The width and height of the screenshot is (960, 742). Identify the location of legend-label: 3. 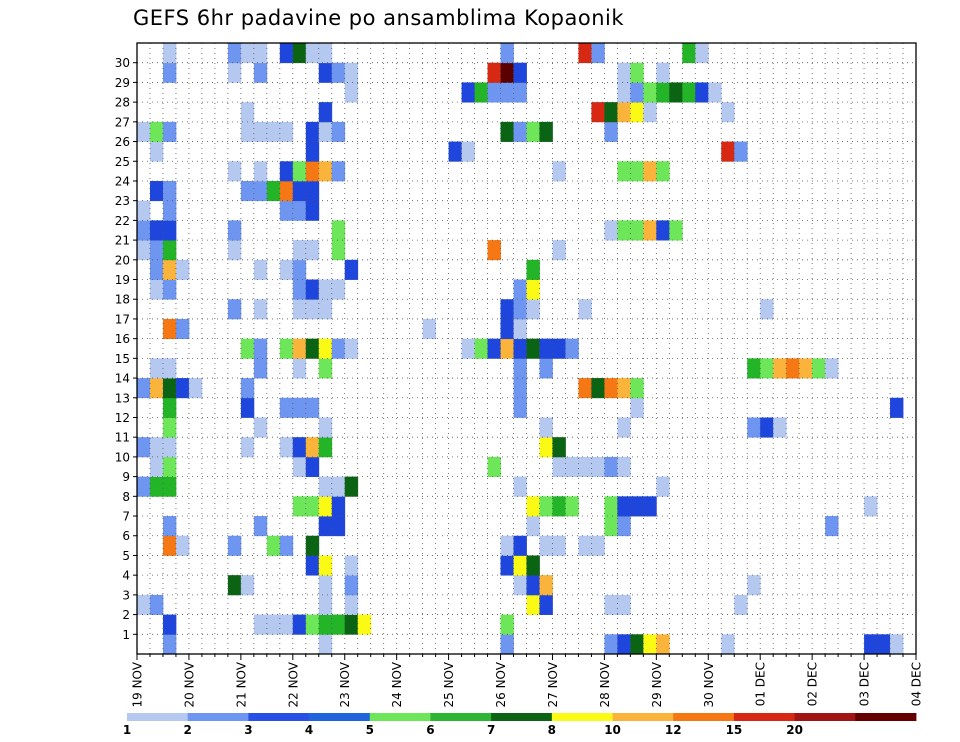
(248, 730).